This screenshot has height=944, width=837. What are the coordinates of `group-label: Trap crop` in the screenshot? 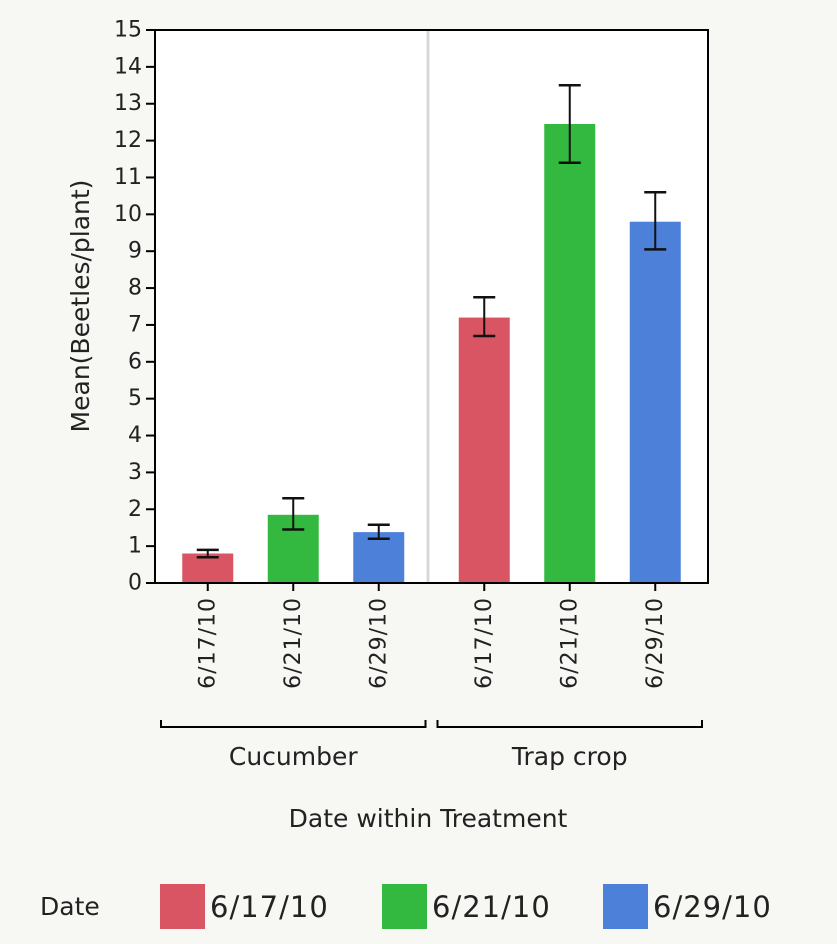 It's located at (569, 756).